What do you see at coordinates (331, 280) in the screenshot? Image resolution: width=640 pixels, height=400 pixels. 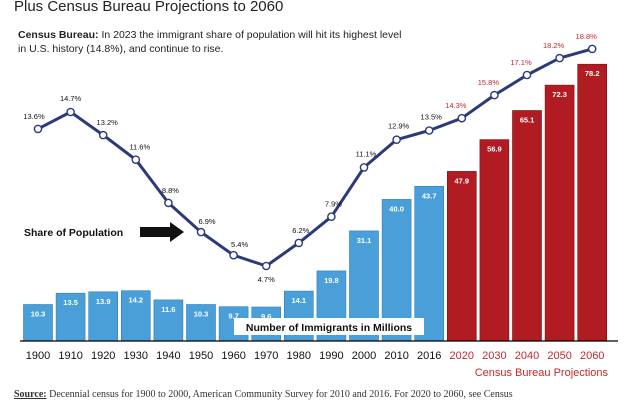 I see `bar-value-label-1990: 19.8` at bounding box center [331, 280].